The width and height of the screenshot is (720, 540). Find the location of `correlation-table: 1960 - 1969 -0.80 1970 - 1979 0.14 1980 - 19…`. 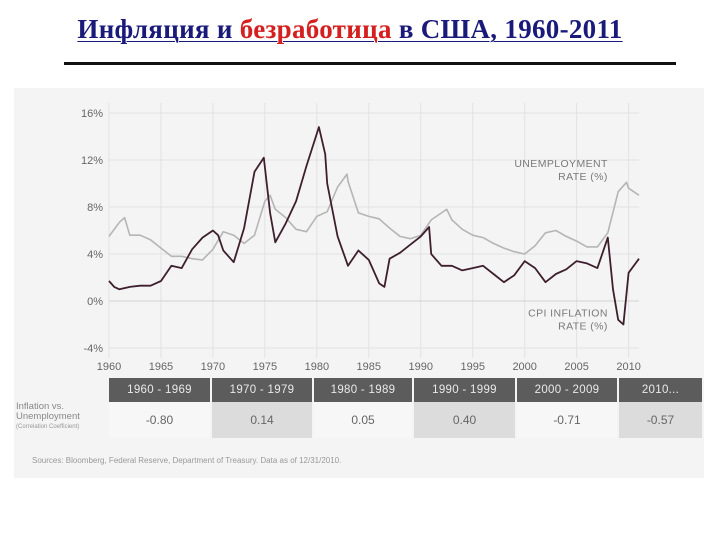

correlation-table: 1960 - 1969 -0.80 1970 - 1979 0.14 1980 - 19… is located at coordinates (359, 410).